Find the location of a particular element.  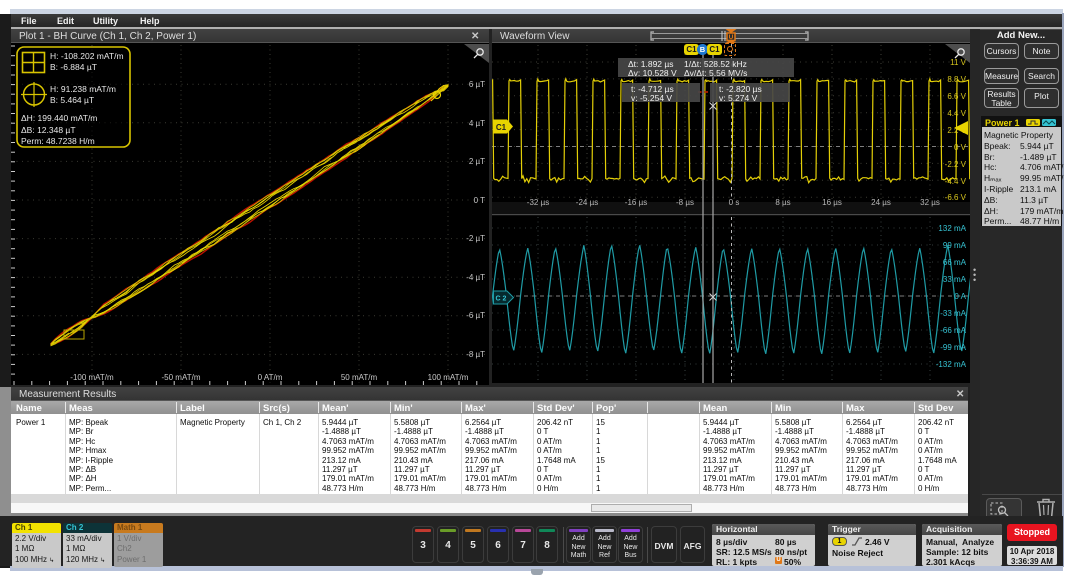

svg-text: U is located at coordinates (731, 37).